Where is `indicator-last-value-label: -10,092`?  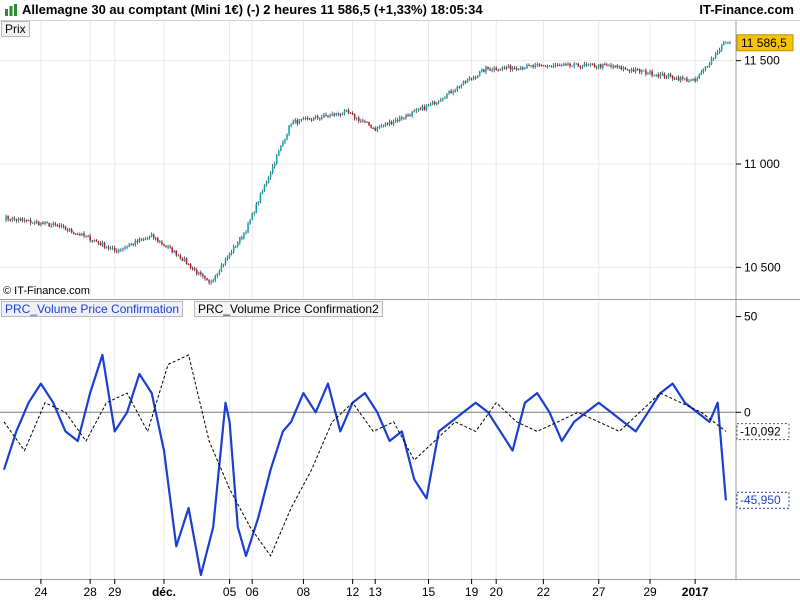 indicator-last-value-label: -10,092 is located at coordinates (760, 432).